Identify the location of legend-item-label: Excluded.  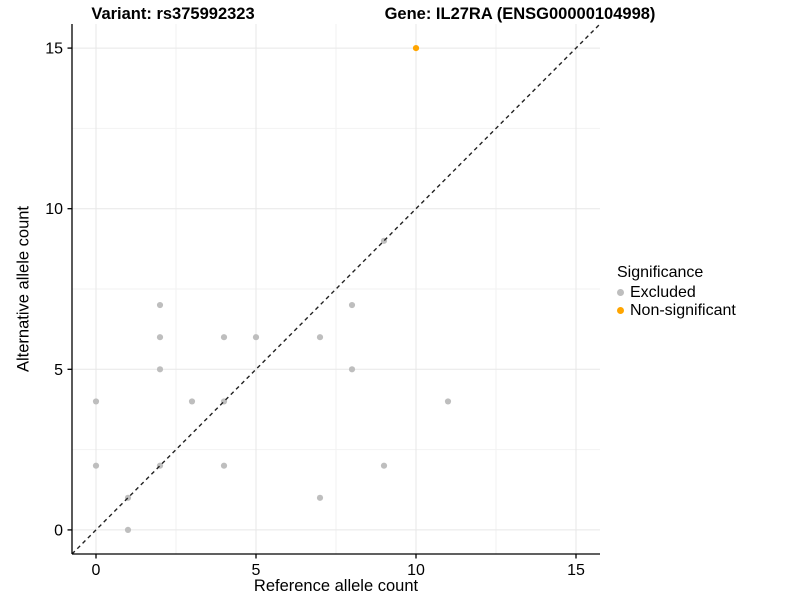
(663, 292).